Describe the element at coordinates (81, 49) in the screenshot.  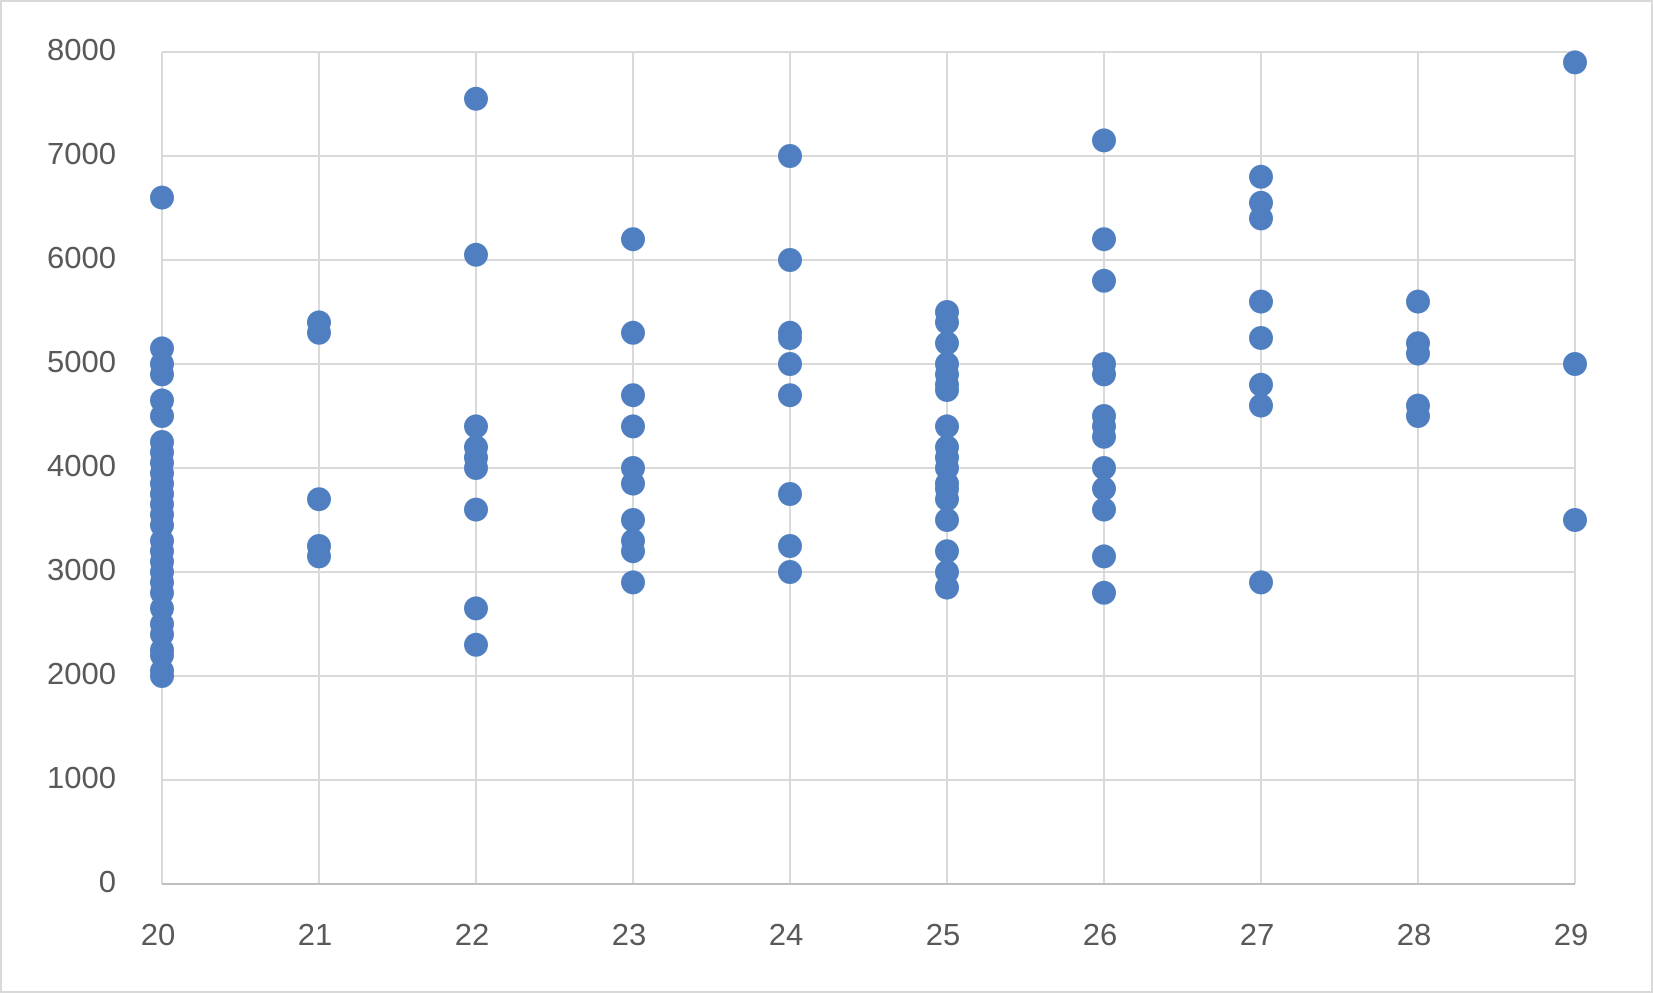
I see `y-tick-label: 8000` at that location.